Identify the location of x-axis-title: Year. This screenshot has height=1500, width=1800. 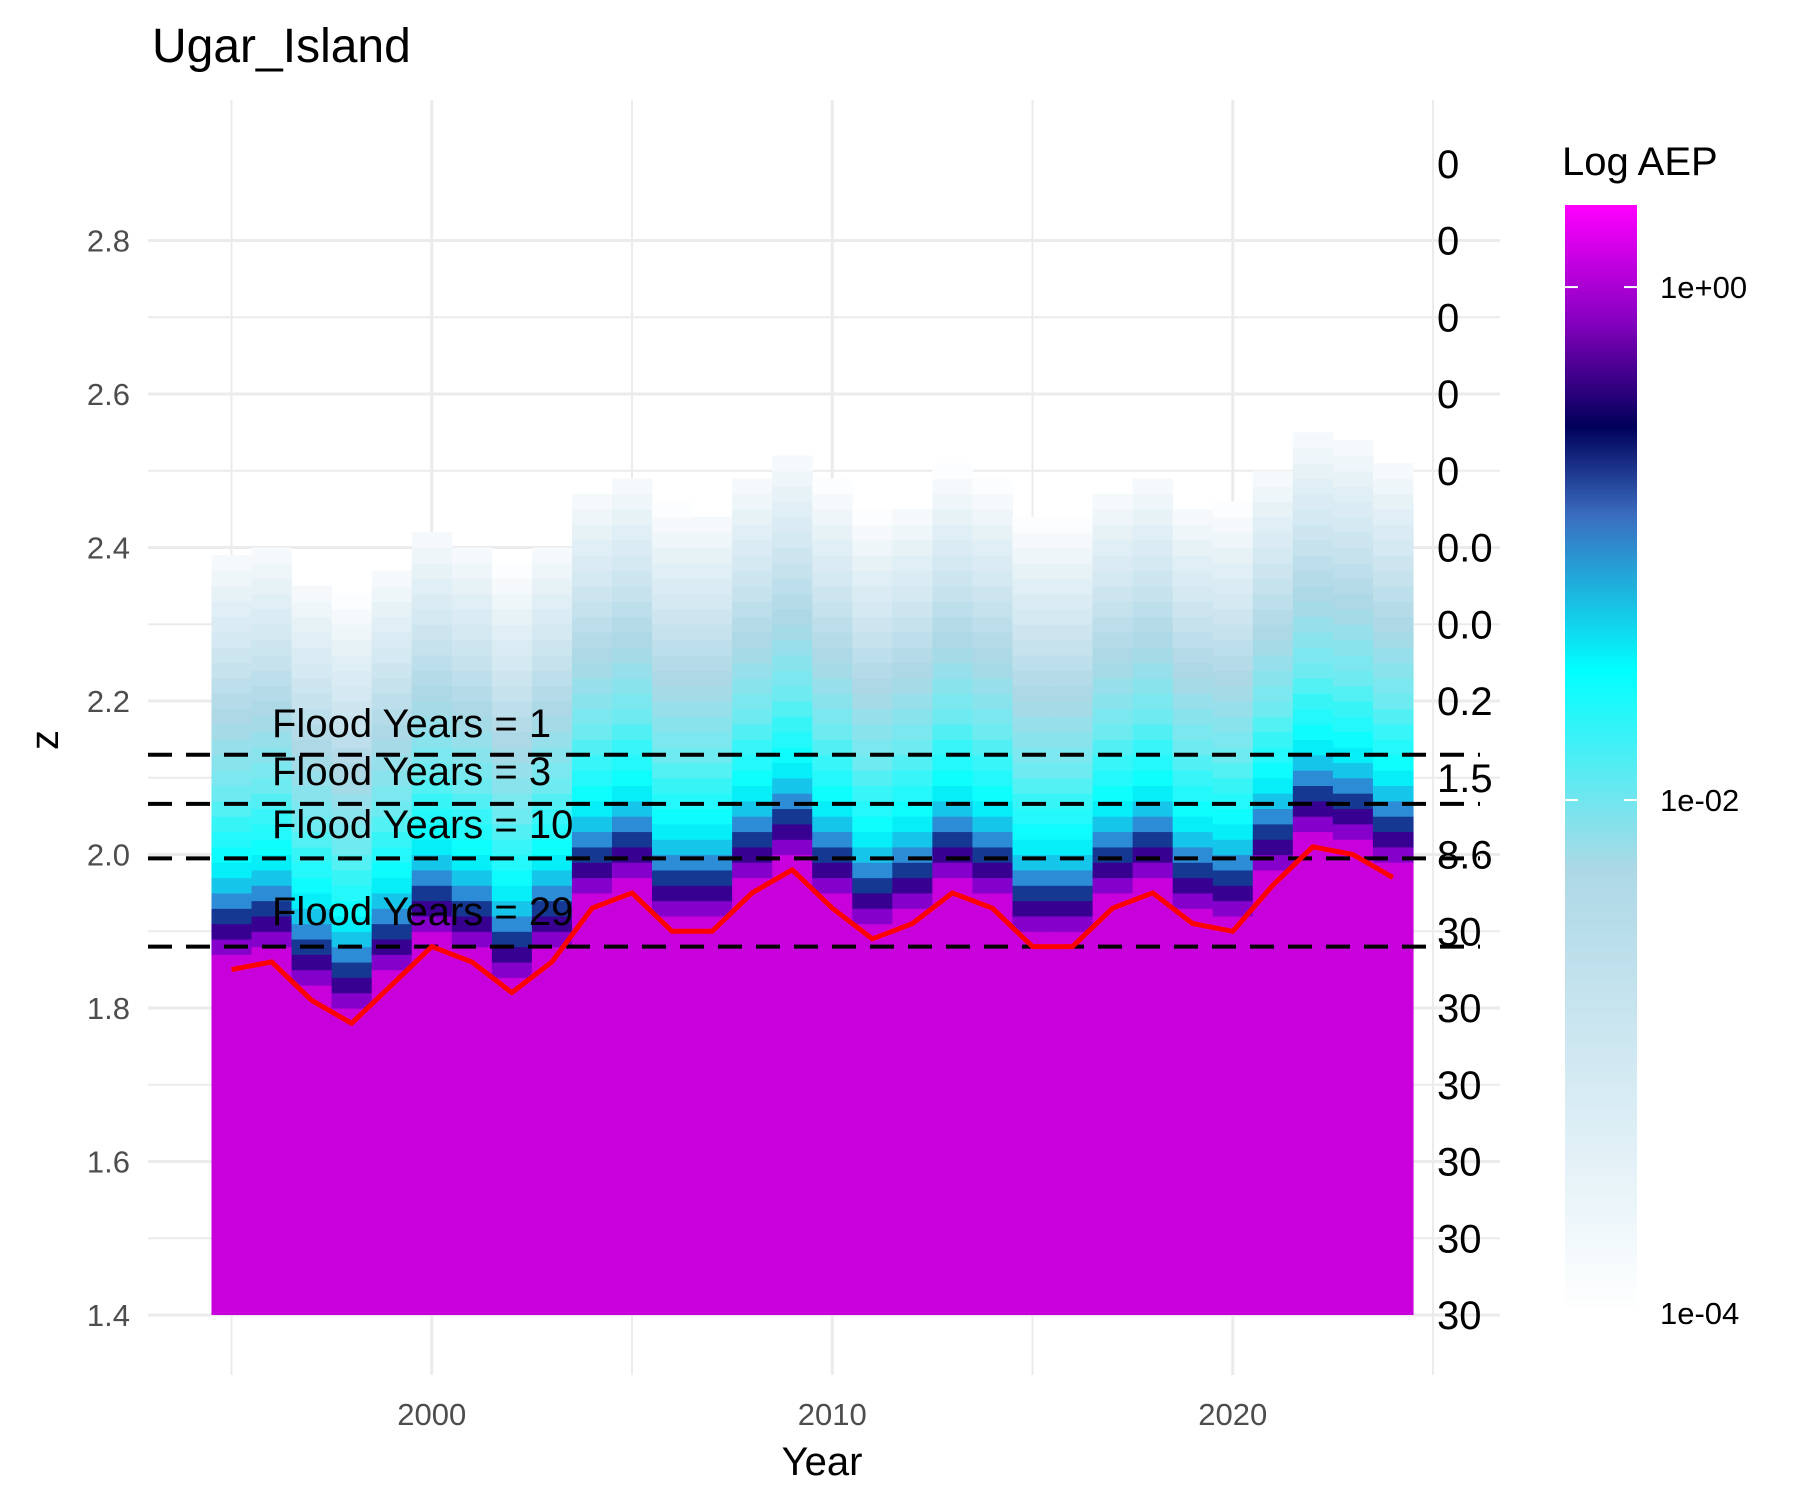
(822, 1462).